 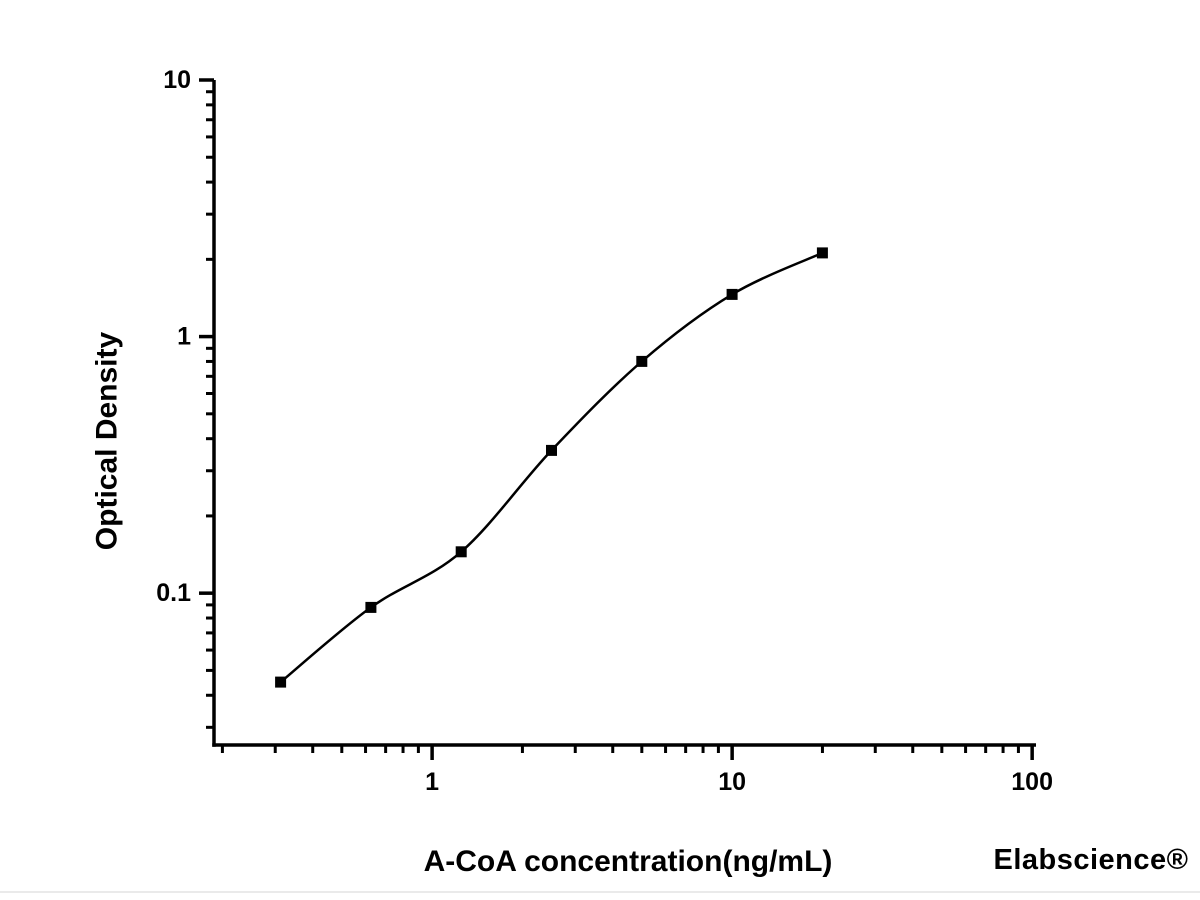 I want to click on x-axis-tick-label: 10, so click(x=732, y=782).